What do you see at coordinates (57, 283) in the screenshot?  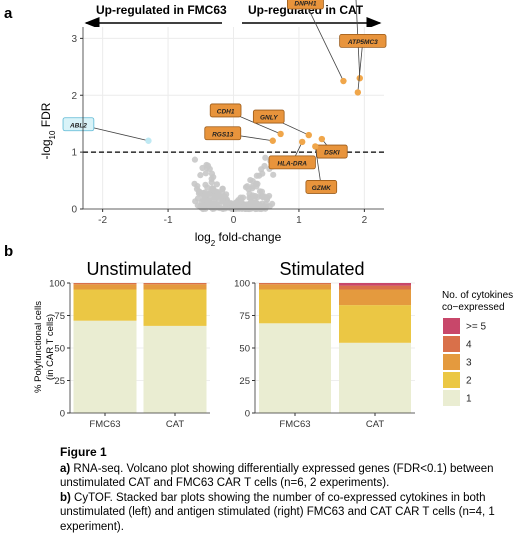 I see `bar-y-tick-label: 100` at bounding box center [57, 283].